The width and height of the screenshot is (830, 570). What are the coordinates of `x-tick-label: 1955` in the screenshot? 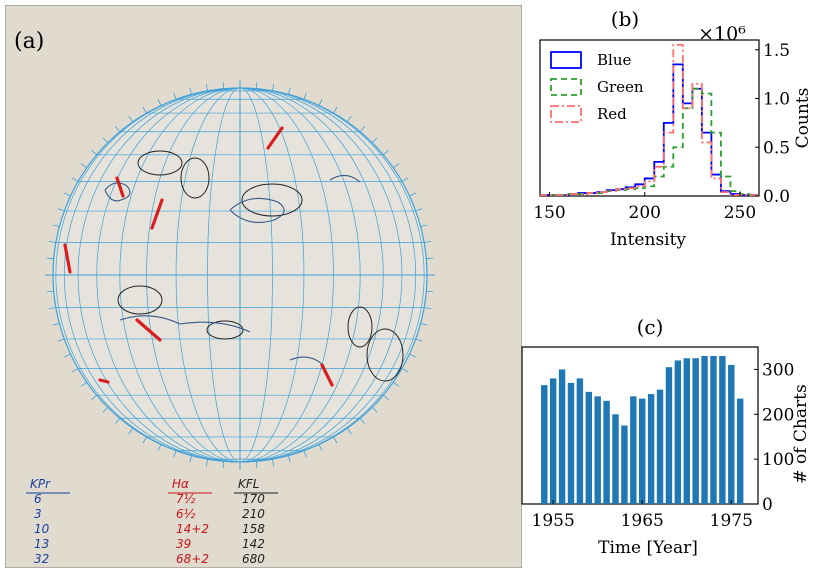 It's located at (553, 521).